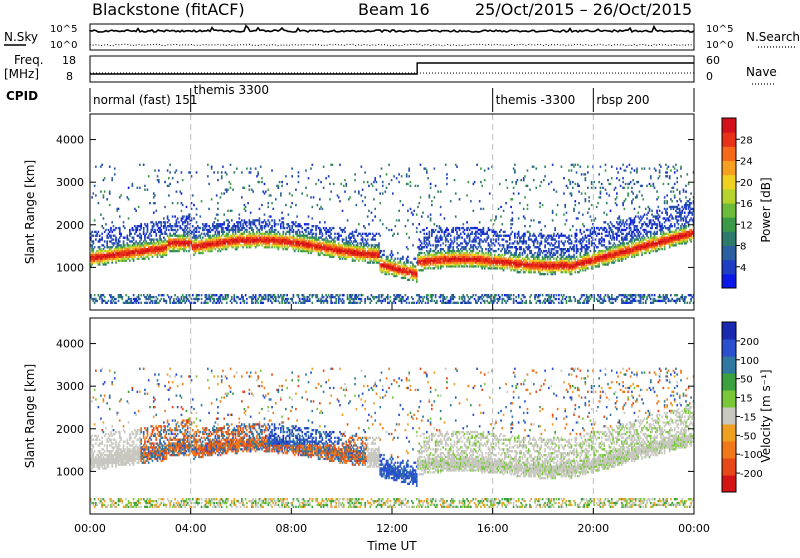 This screenshot has width=800, height=558. Describe the element at coordinates (392, 36) in the screenshot. I see `nsky-traces` at that location.